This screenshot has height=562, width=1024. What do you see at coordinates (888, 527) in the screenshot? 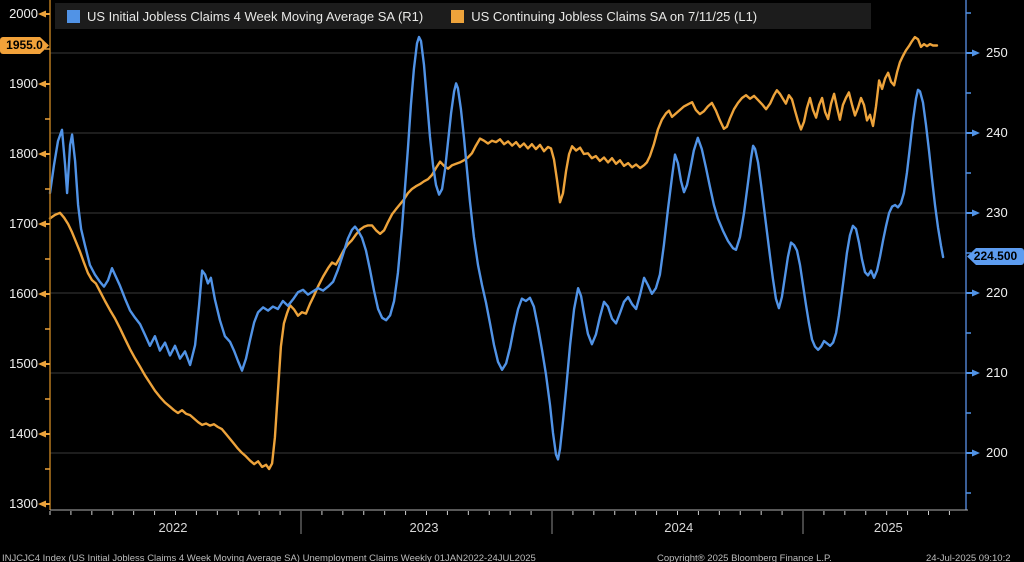
I see `x-axis-year-label: 2025` at bounding box center [888, 527].